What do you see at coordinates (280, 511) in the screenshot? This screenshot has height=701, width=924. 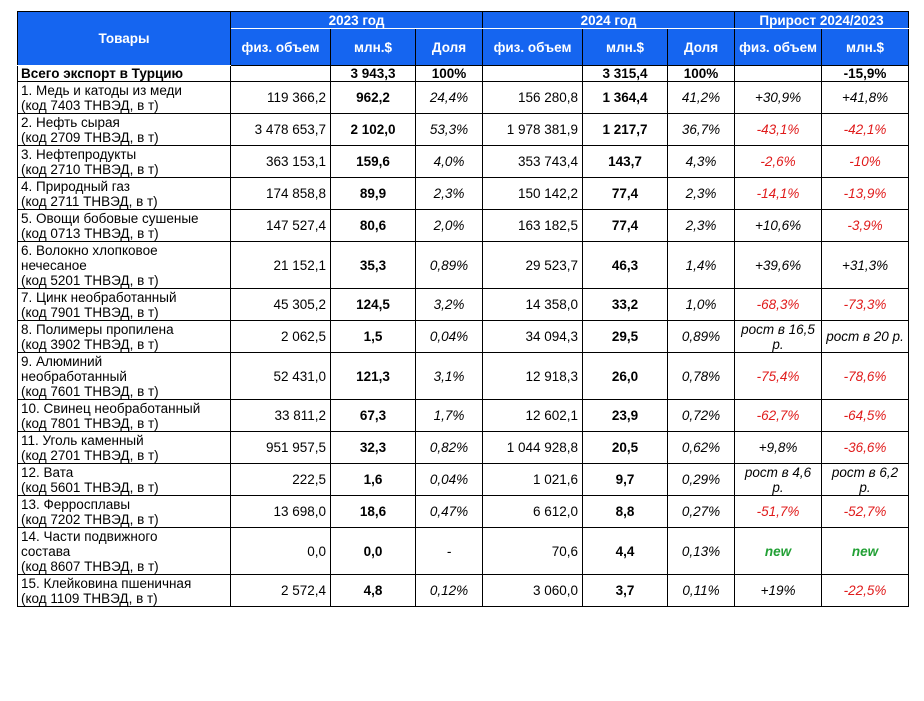 I see `volume-2023: 13 698,0` at bounding box center [280, 511].